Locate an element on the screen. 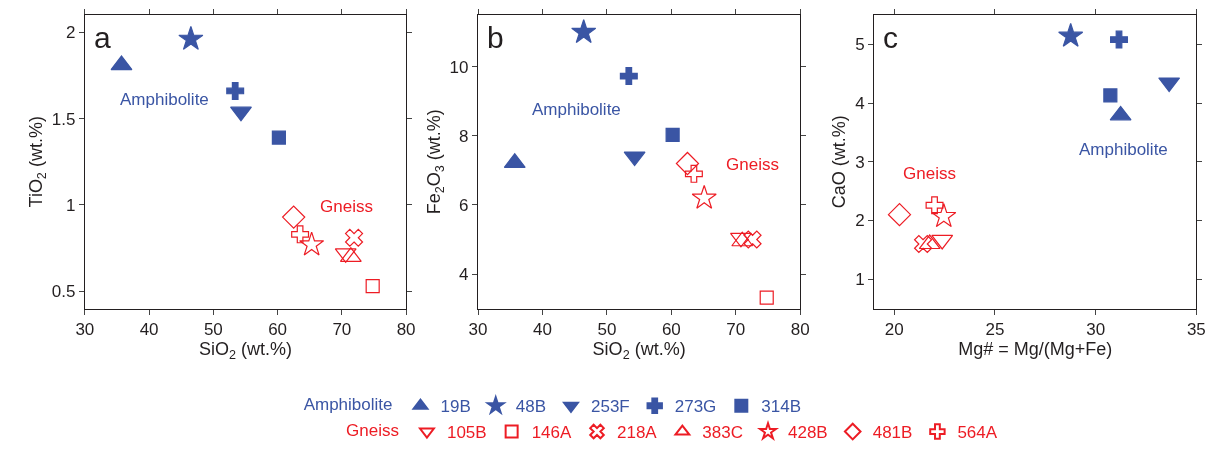 The width and height of the screenshot is (1228, 450). legend-label: 314B is located at coordinates (781, 407).